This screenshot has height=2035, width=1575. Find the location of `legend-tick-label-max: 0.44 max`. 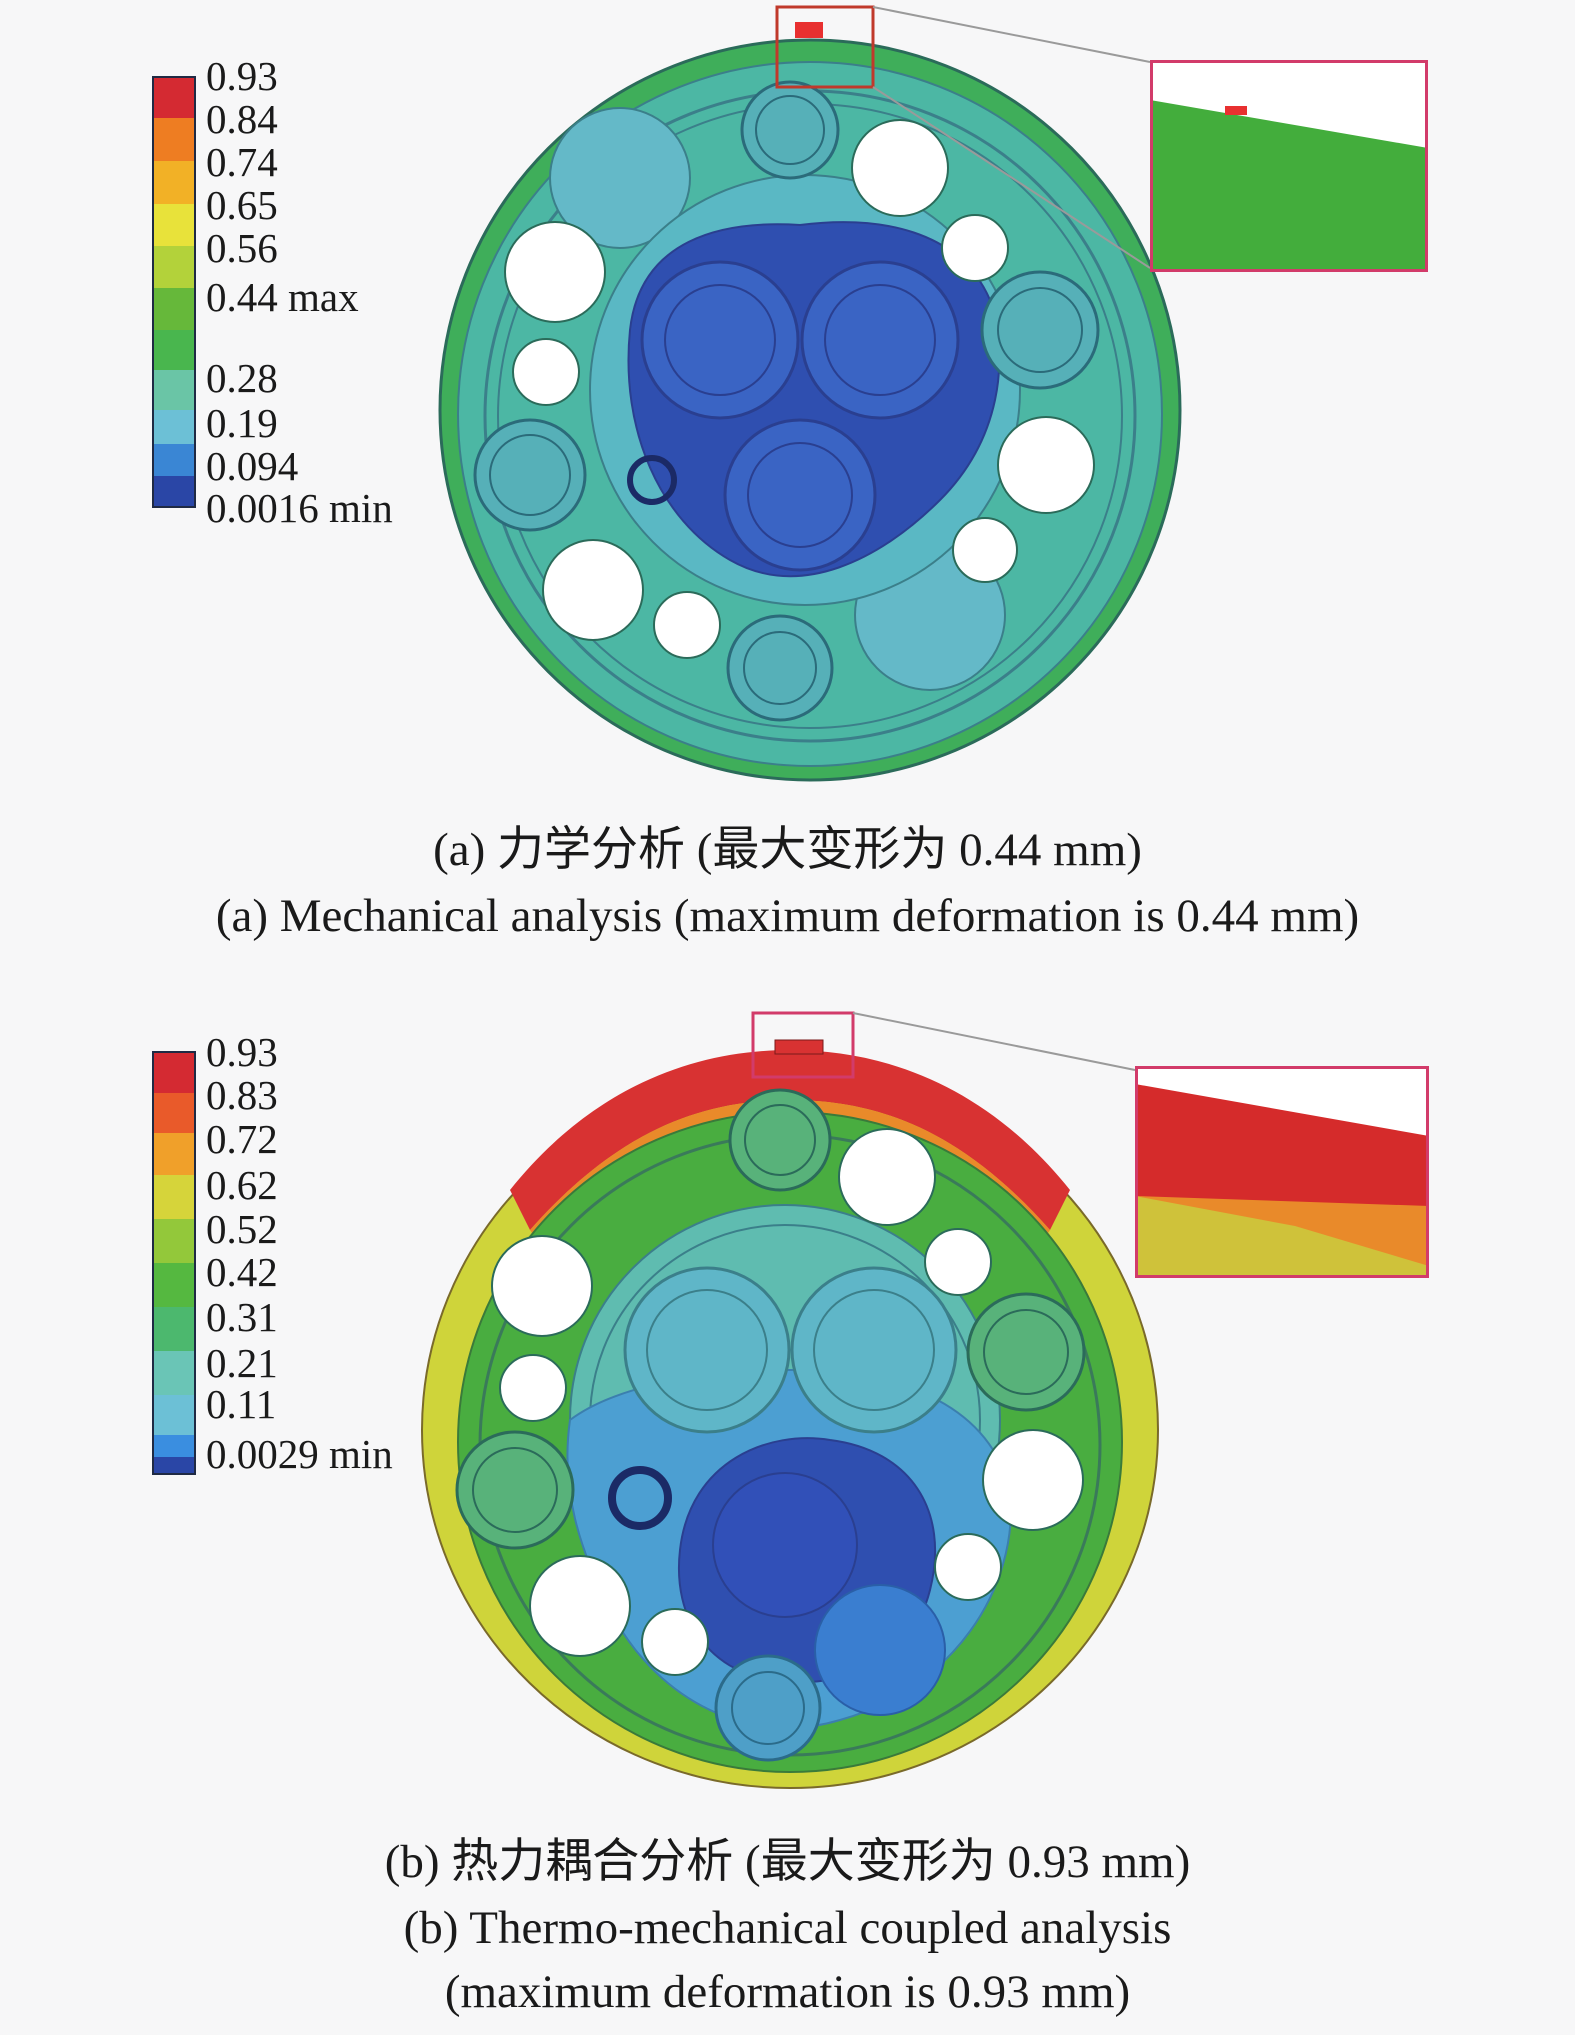

legend-tick-label-max: 0.44 max is located at coordinates (282, 297).